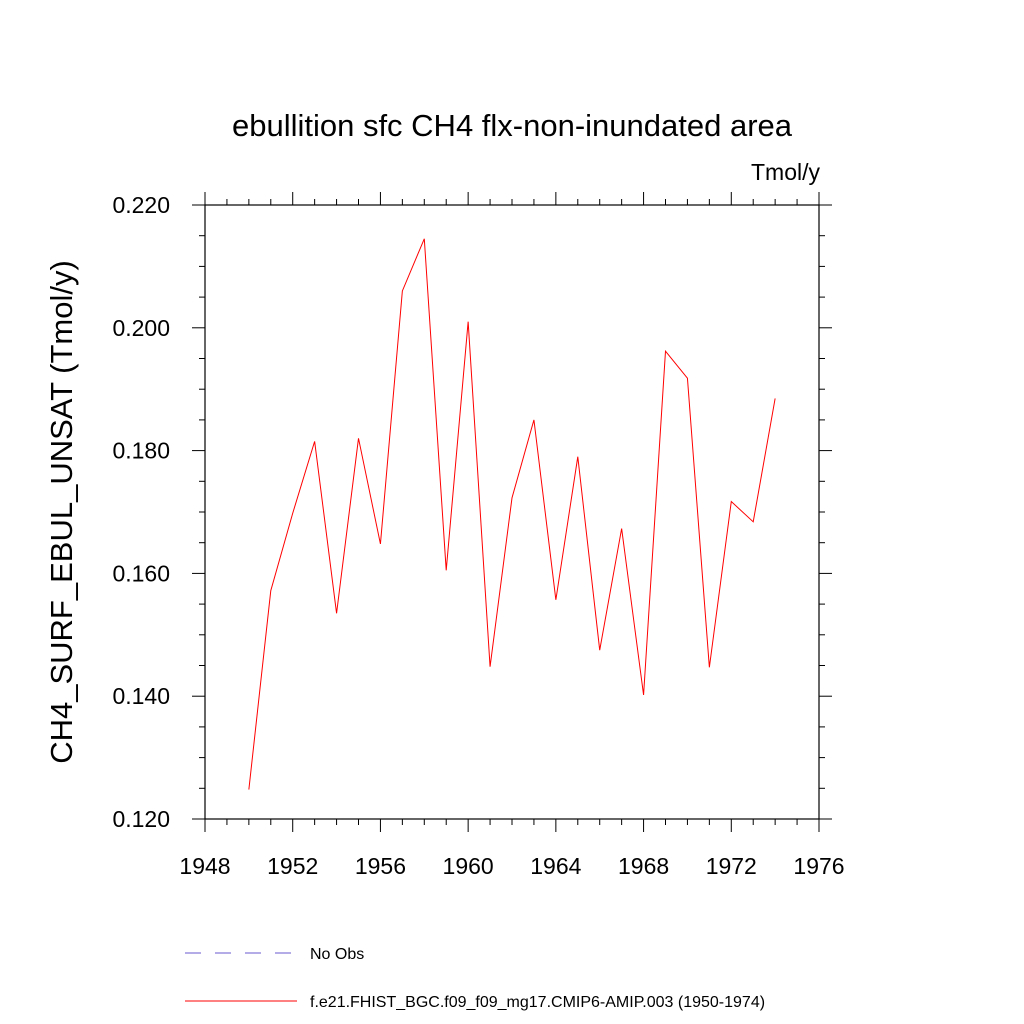 This screenshot has height=1024, width=1024. I want to click on y-tick-label: 0.160, so click(141, 573).